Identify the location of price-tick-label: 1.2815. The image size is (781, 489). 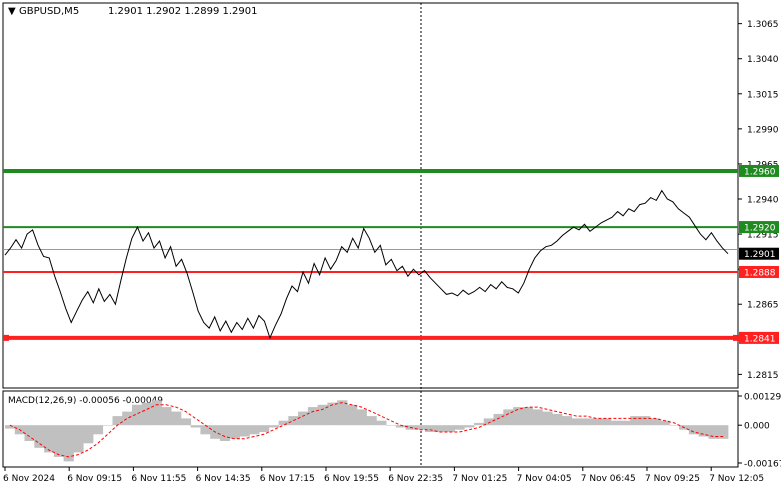
(763, 376).